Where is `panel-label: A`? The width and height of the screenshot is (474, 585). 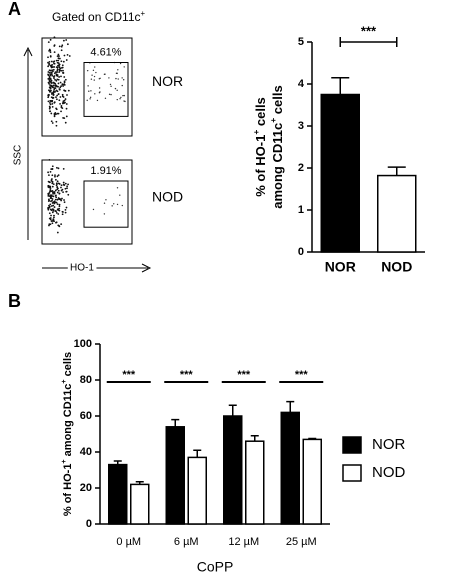 panel-label: A is located at coordinates (14, 9).